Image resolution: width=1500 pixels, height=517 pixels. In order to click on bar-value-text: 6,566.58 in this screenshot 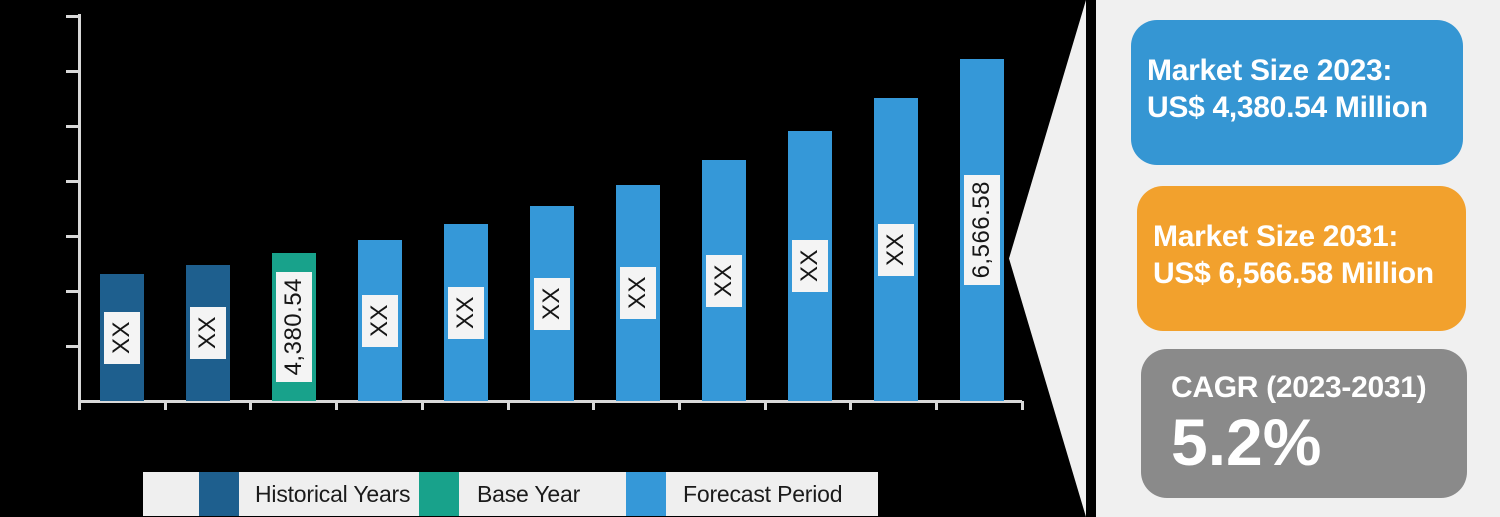, I will do `click(981, 230)`.